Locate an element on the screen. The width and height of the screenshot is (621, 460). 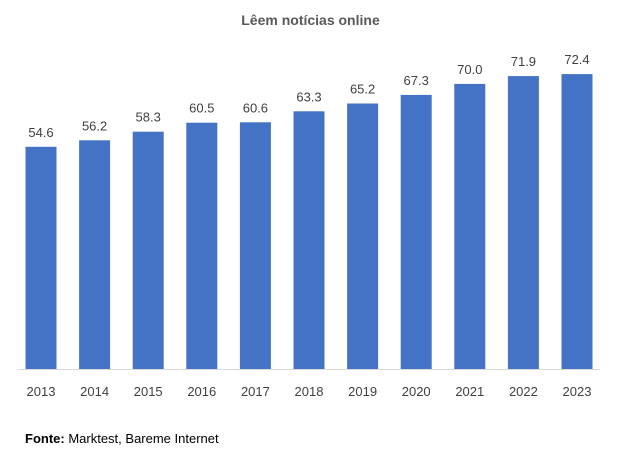
value-label-2016: 60.5 is located at coordinates (201, 108).